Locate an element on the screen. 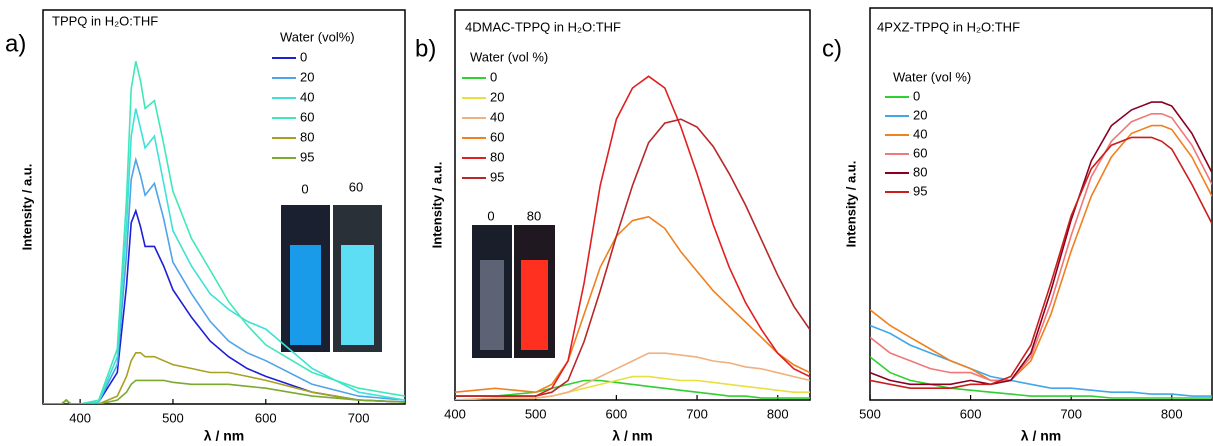 Image resolution: width=1213 pixels, height=446 pixels. inset-label: 60 is located at coordinates (356, 186).